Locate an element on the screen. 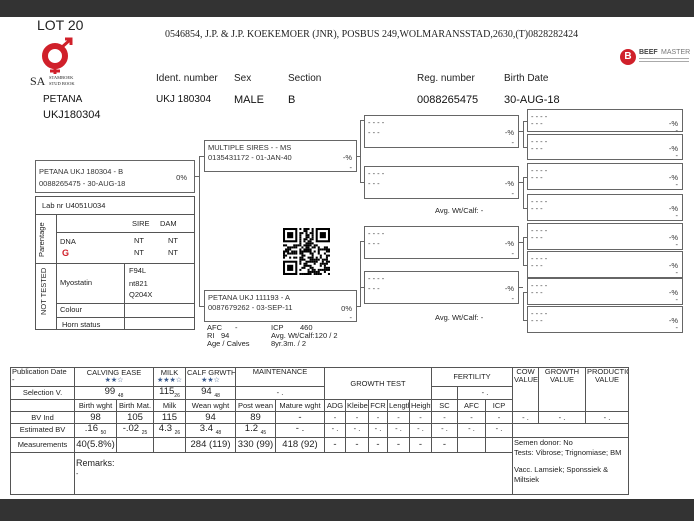 The height and width of the screenshot is (521, 694). semen-donor: Semen donor: No is located at coordinates (543, 442).